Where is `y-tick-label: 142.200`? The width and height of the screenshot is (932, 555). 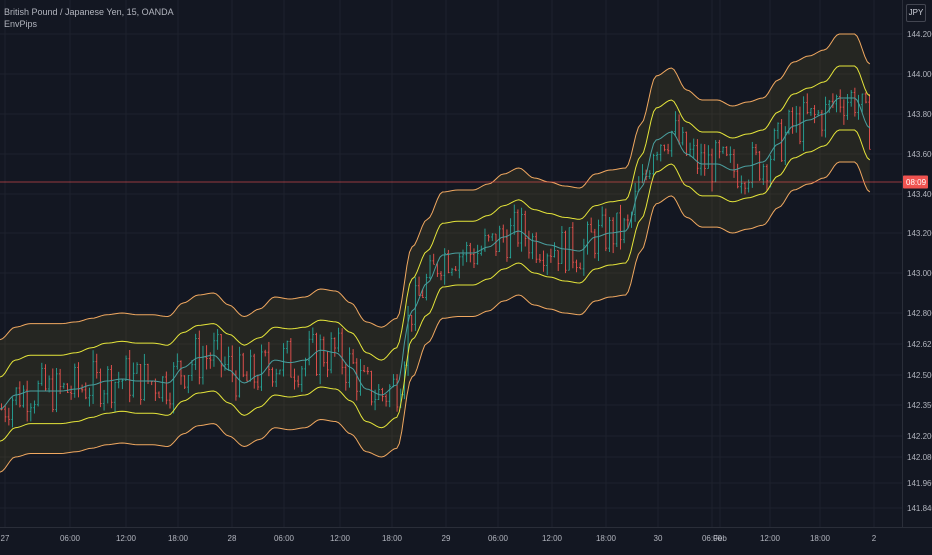
y-tick-label: 142.200 is located at coordinates (919, 436).